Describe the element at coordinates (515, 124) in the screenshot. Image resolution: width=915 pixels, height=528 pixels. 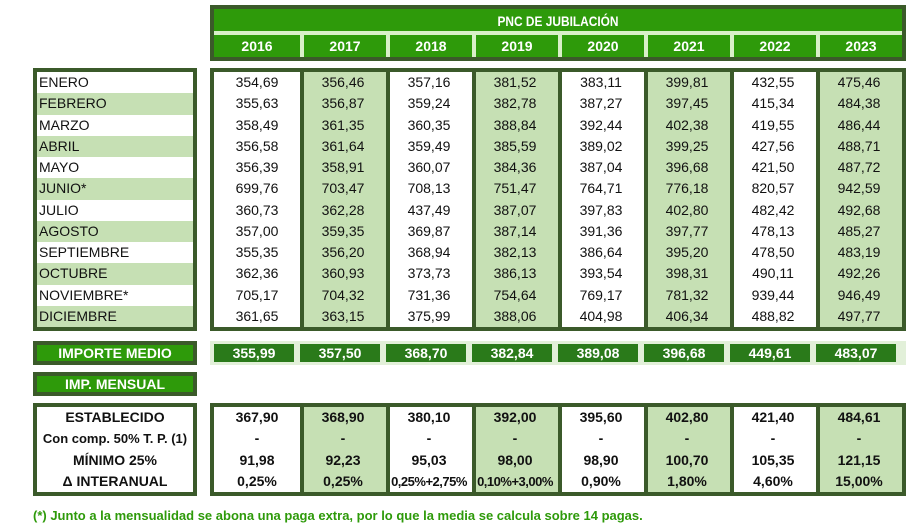
I see `value-cell: 388,84` at that location.